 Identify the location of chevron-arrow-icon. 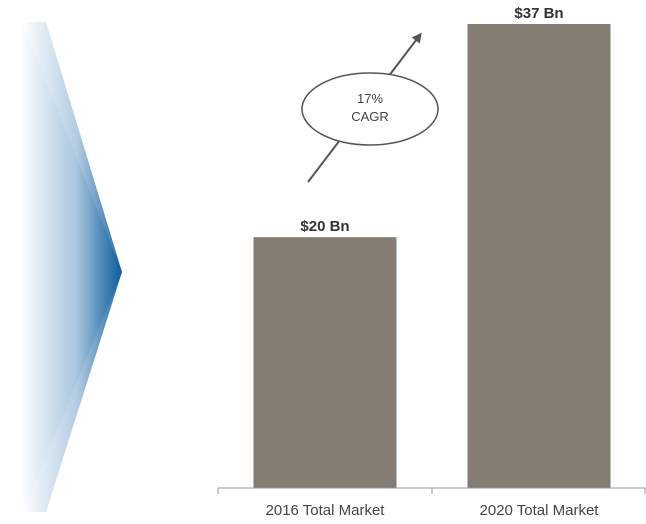
(72, 267).